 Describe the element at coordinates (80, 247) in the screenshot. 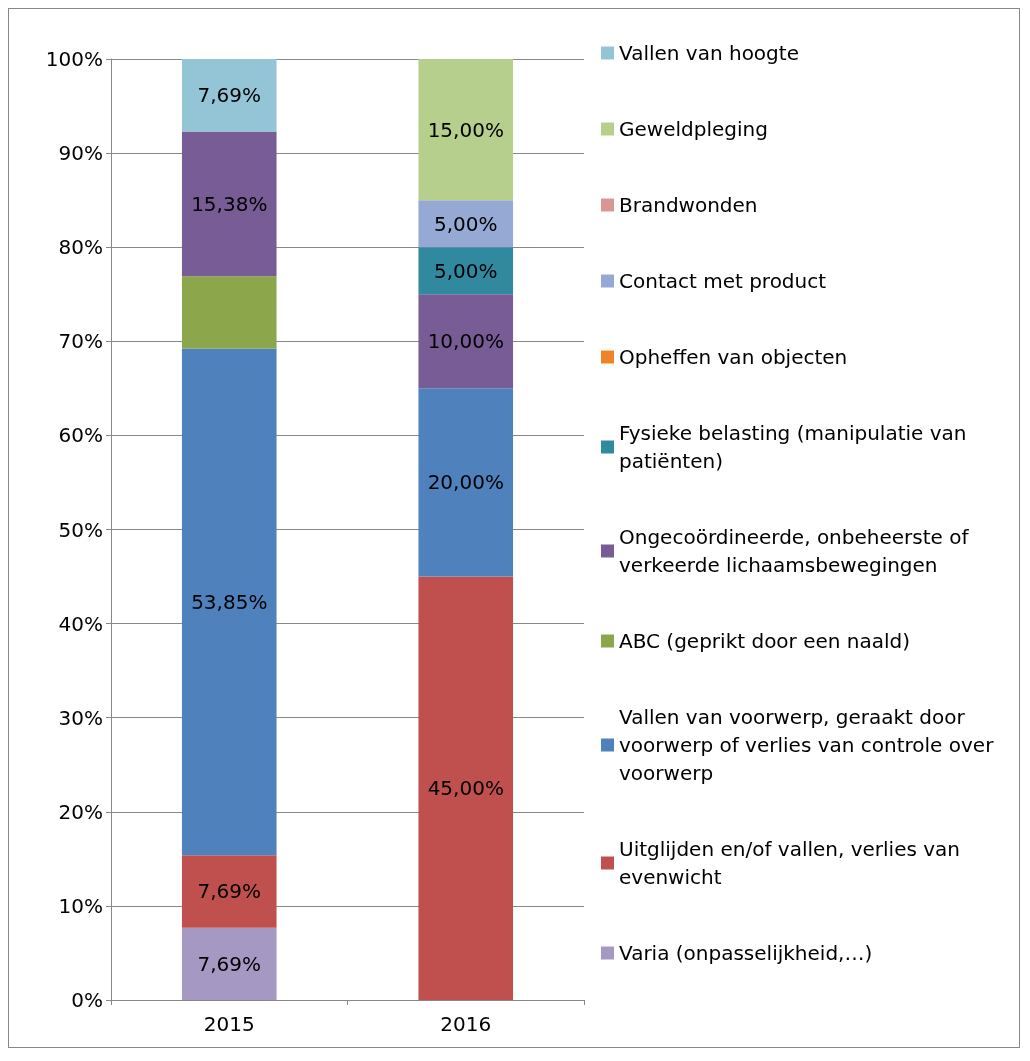

I see `y-tick-label: 80%` at that location.